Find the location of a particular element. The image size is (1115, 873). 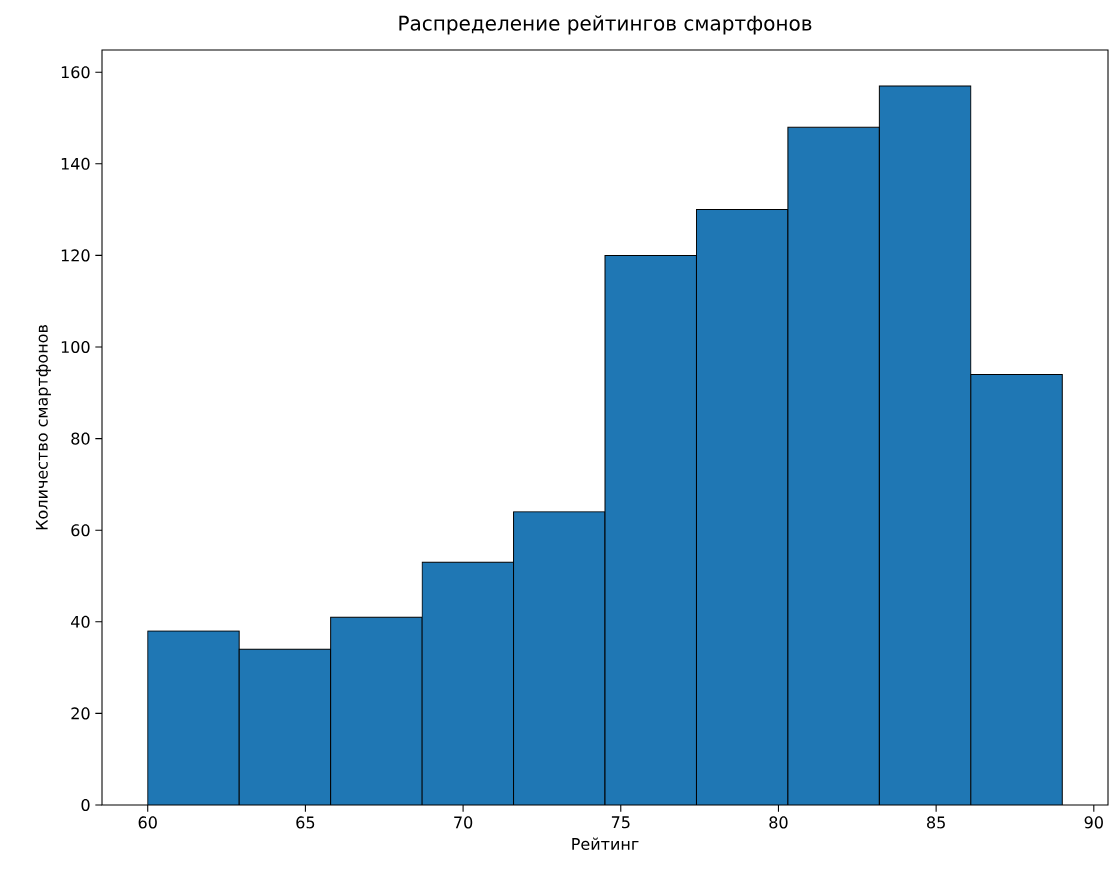

y-tick-label: 160 is located at coordinates (75, 72).